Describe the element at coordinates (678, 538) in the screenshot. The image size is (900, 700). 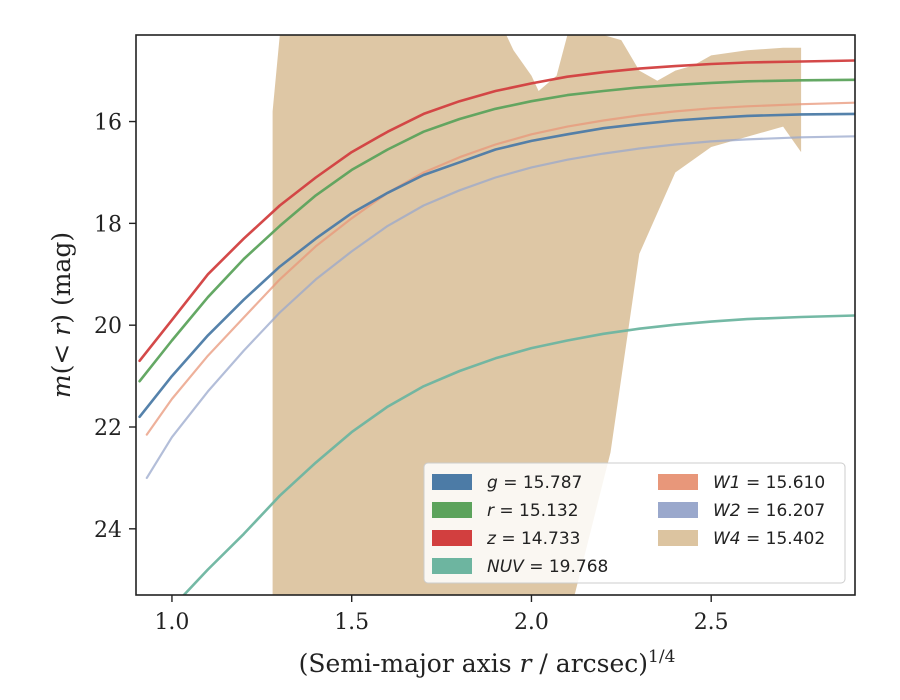
I see `legend-swatch-w4` at that location.